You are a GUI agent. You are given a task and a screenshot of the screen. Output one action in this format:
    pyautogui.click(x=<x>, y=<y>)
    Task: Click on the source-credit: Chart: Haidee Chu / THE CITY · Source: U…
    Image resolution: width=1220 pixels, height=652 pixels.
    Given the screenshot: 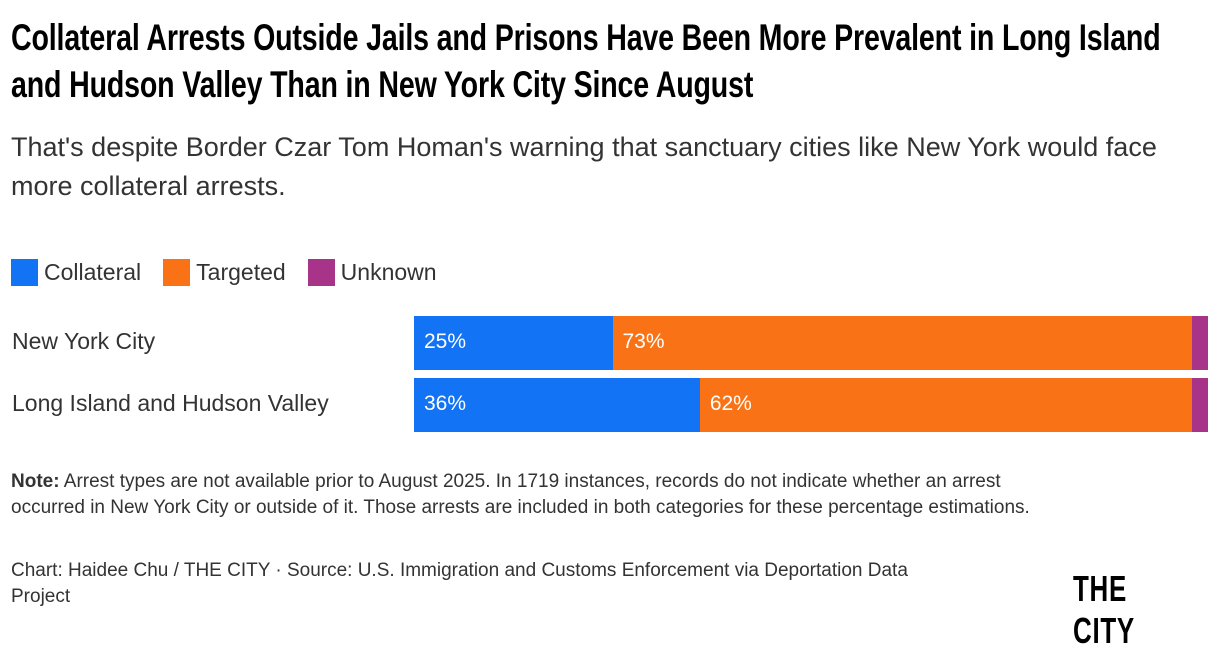 What is the action you would take?
    pyautogui.click(x=459, y=583)
    